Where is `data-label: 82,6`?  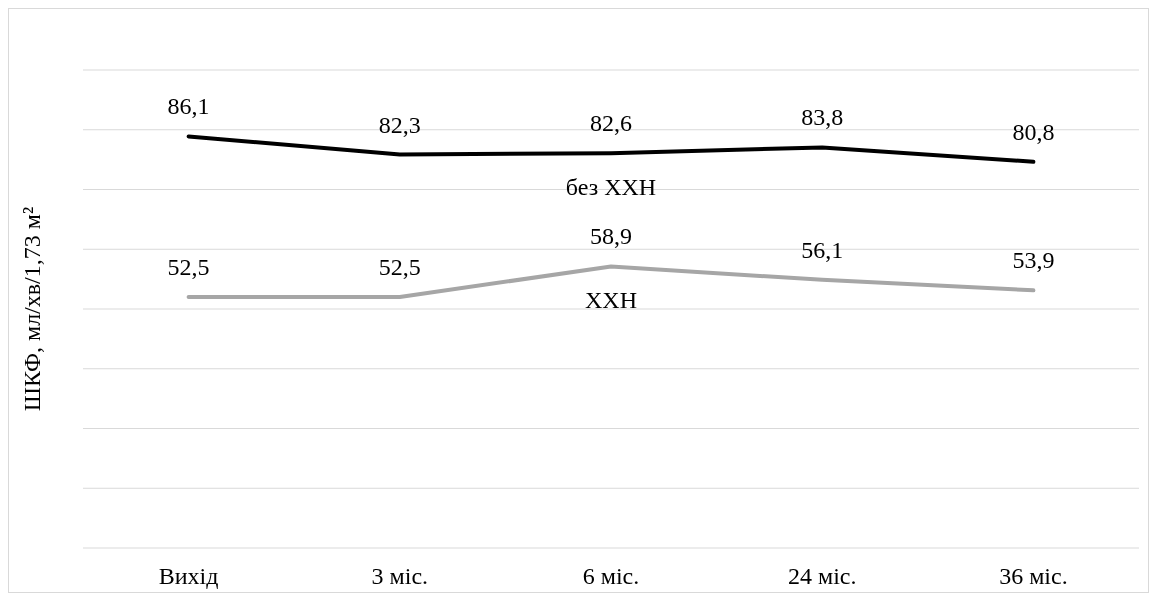 data-label: 82,6 is located at coordinates (611, 123).